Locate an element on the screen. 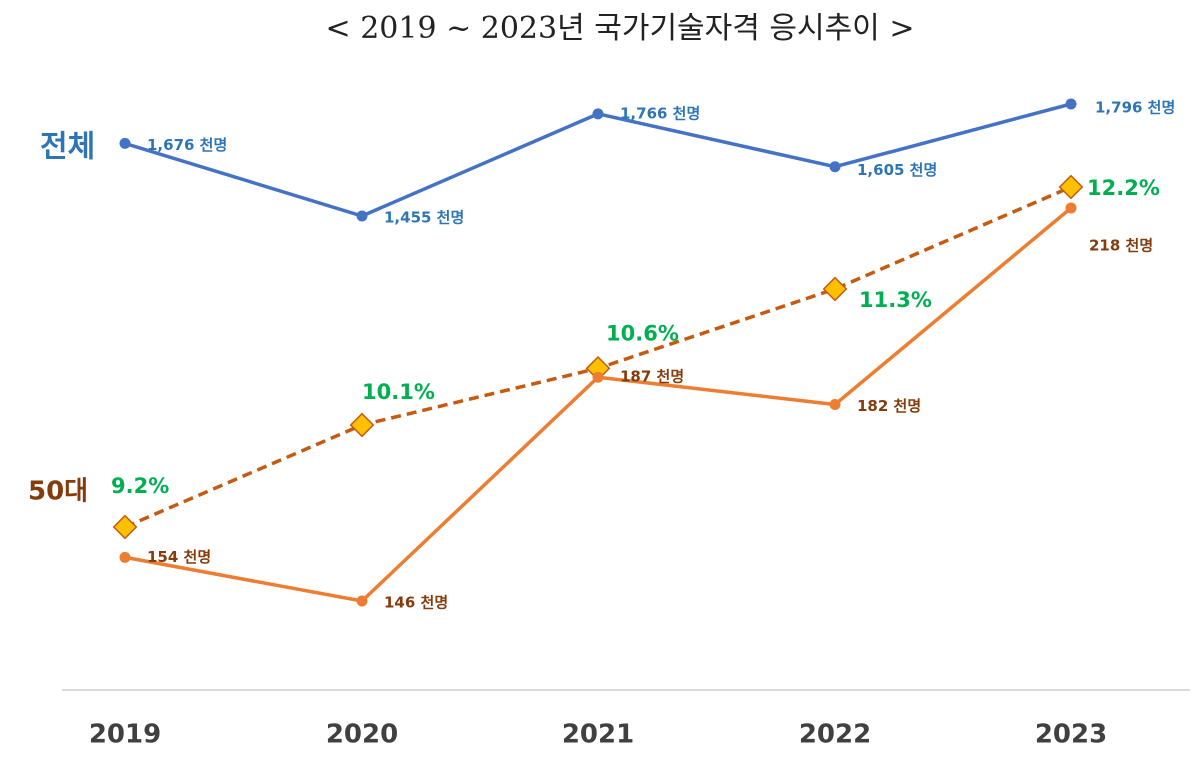  value-label: 11.3% is located at coordinates (895, 300).